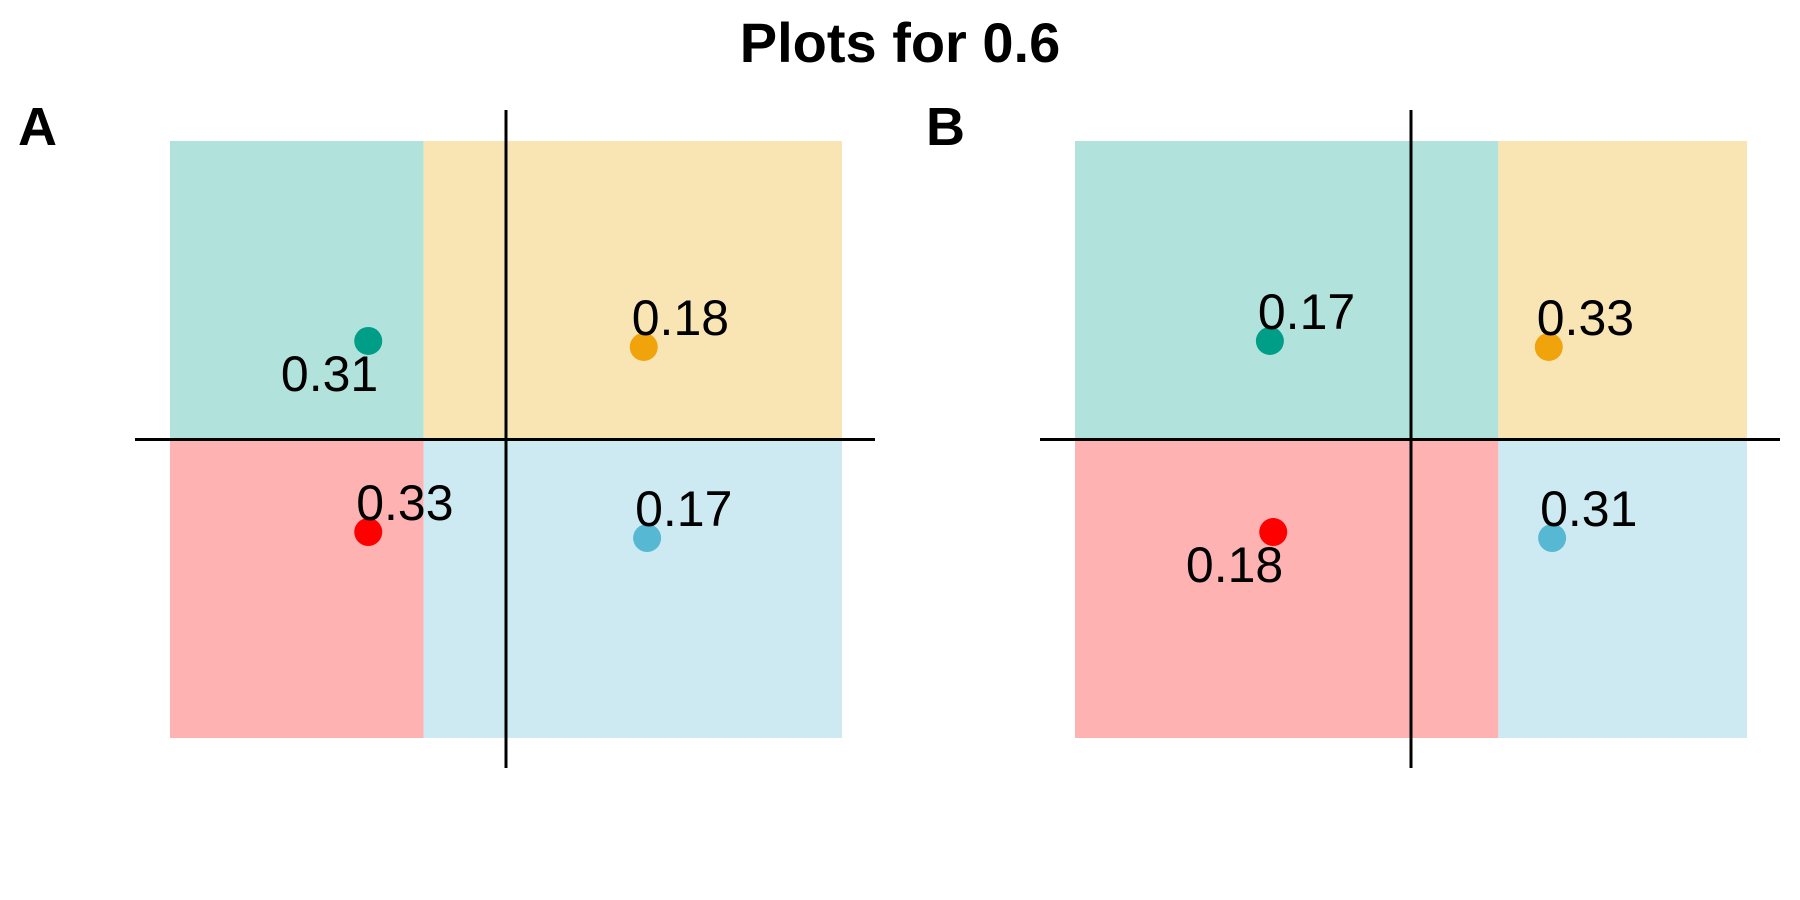  I want to click on panel-b-region-red, so click(1287, 588).